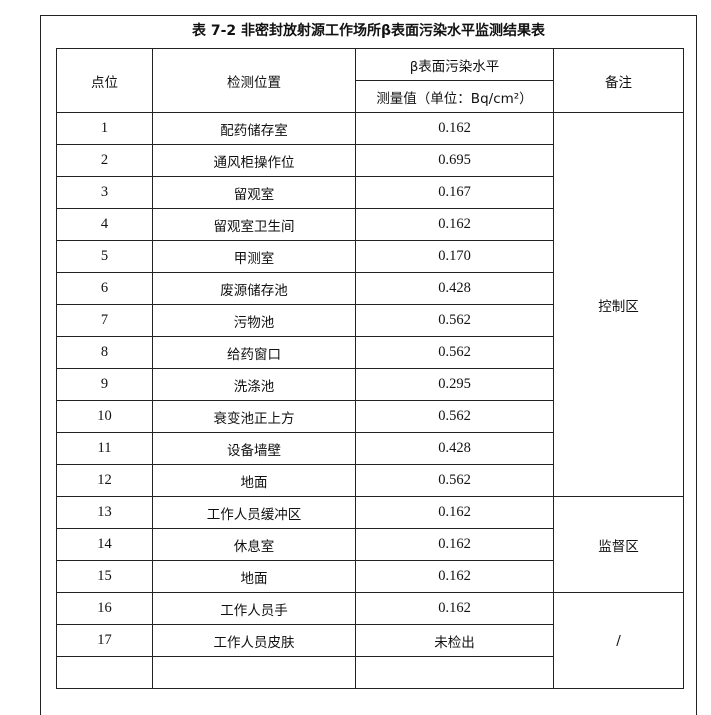 This screenshot has height=715, width=711. I want to click on point-cell: 8, so click(104, 352).